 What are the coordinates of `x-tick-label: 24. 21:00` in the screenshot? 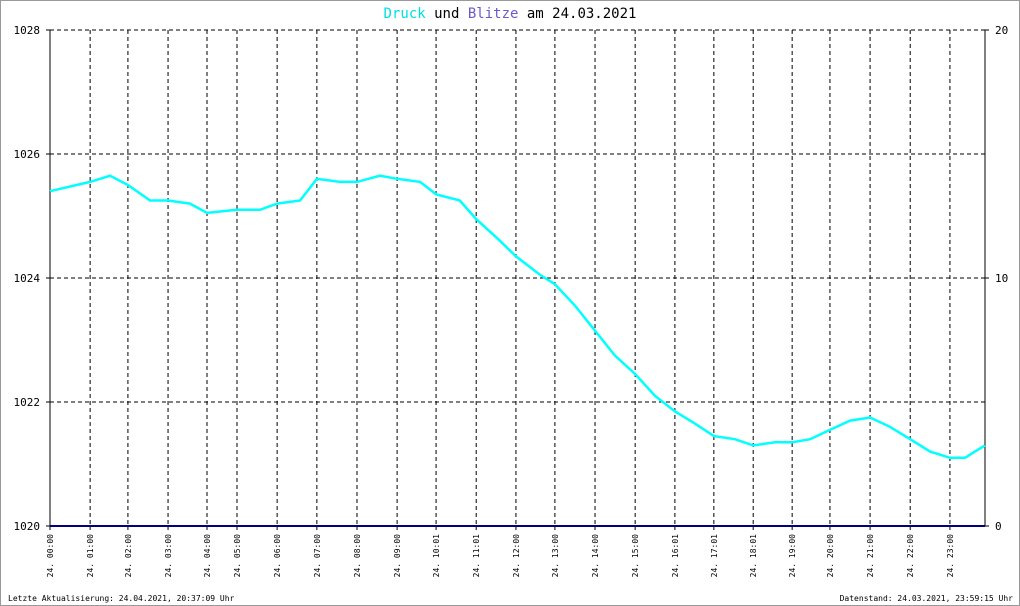 It's located at (870, 556).